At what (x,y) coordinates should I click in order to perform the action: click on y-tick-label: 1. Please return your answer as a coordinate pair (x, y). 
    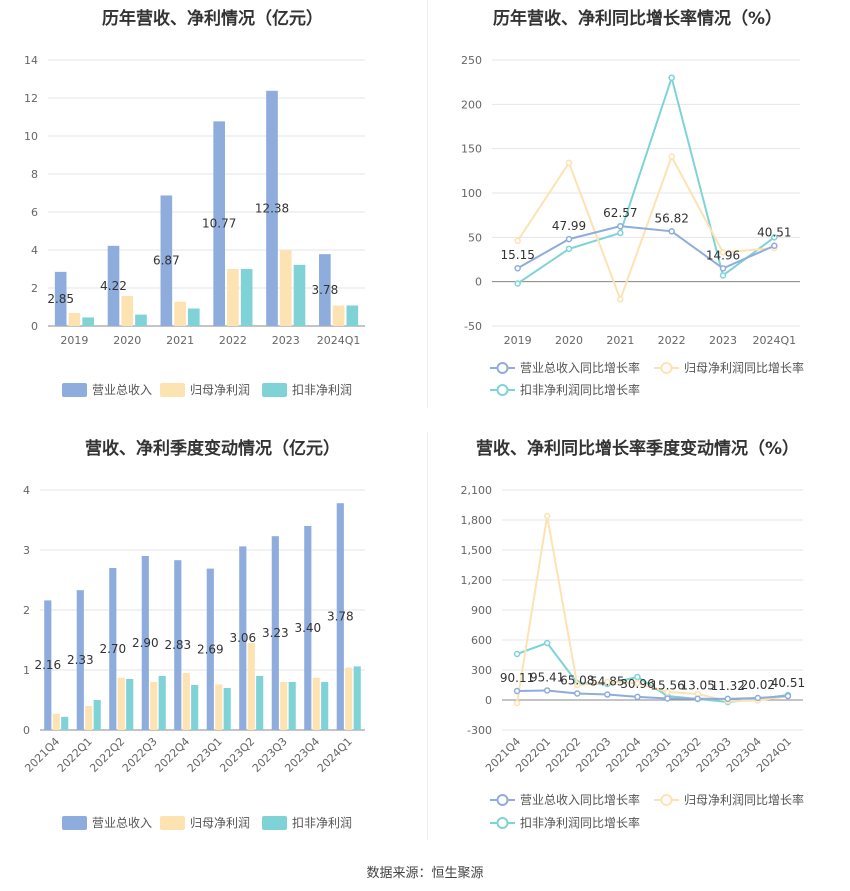
    Looking at the image, I should click on (26, 670).